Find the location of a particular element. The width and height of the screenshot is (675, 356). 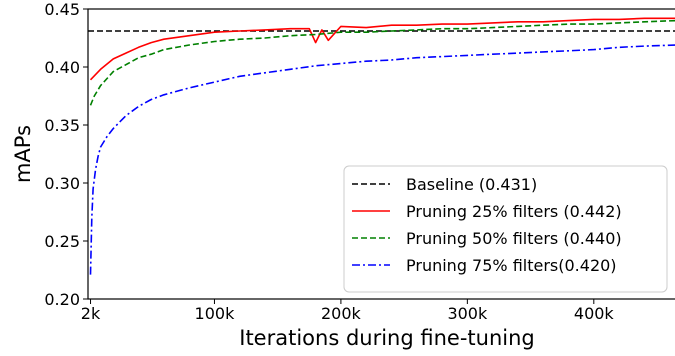

y-tick-label-6: 0.45 is located at coordinates (62, 9).